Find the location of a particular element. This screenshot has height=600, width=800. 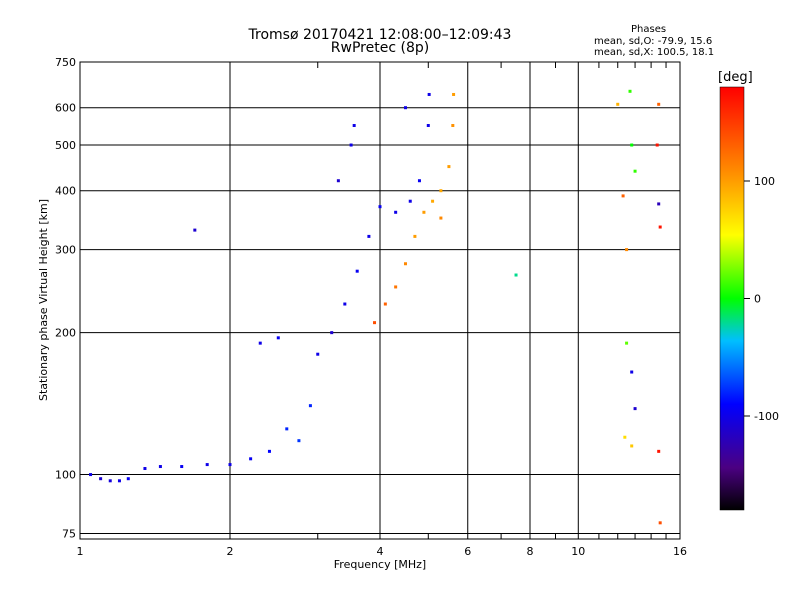

x-tick-label: 2 is located at coordinates (230, 551).